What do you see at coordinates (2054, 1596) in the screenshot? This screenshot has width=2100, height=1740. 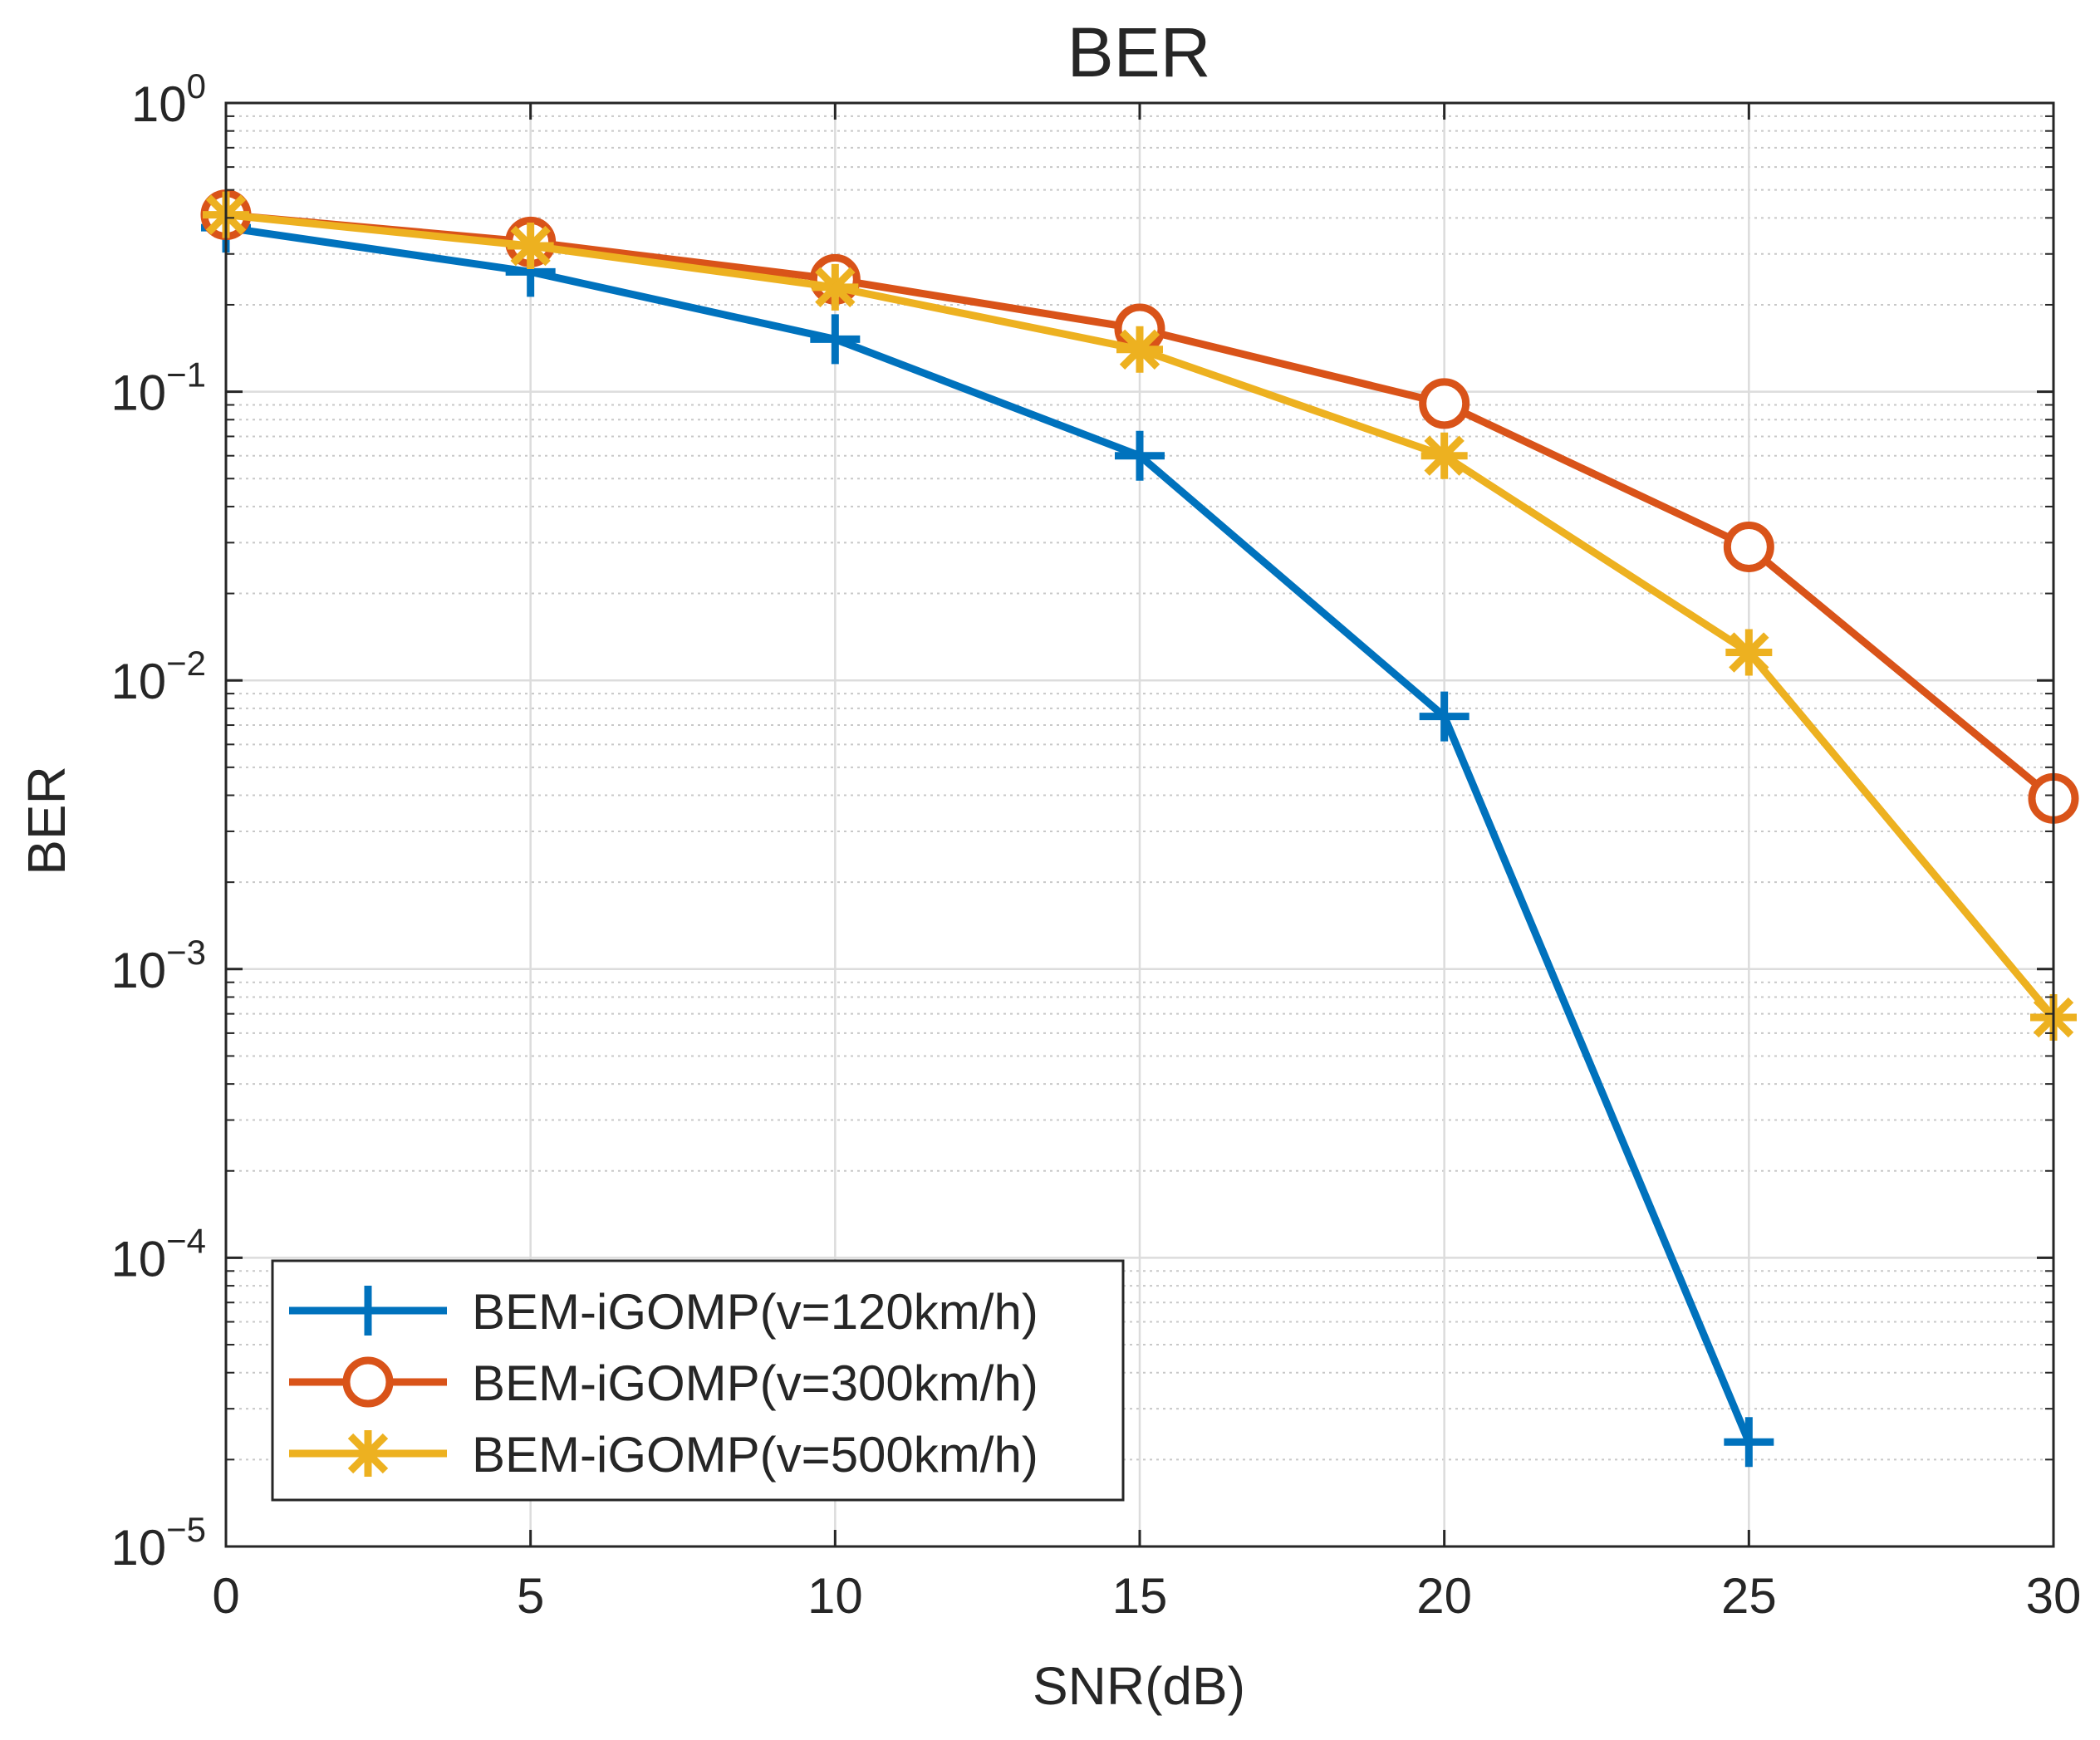 I see `x-tick-label: 30` at bounding box center [2054, 1596].